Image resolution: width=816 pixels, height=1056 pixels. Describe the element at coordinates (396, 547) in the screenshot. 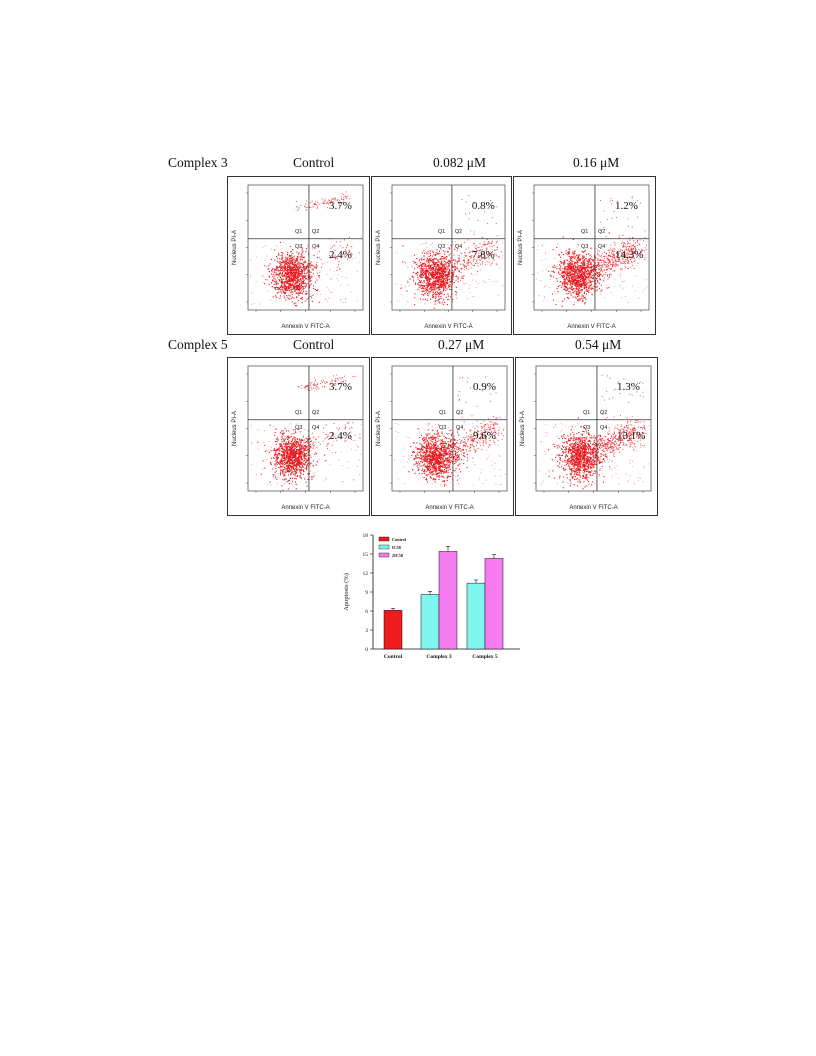

I see `legend-label: IC50` at that location.